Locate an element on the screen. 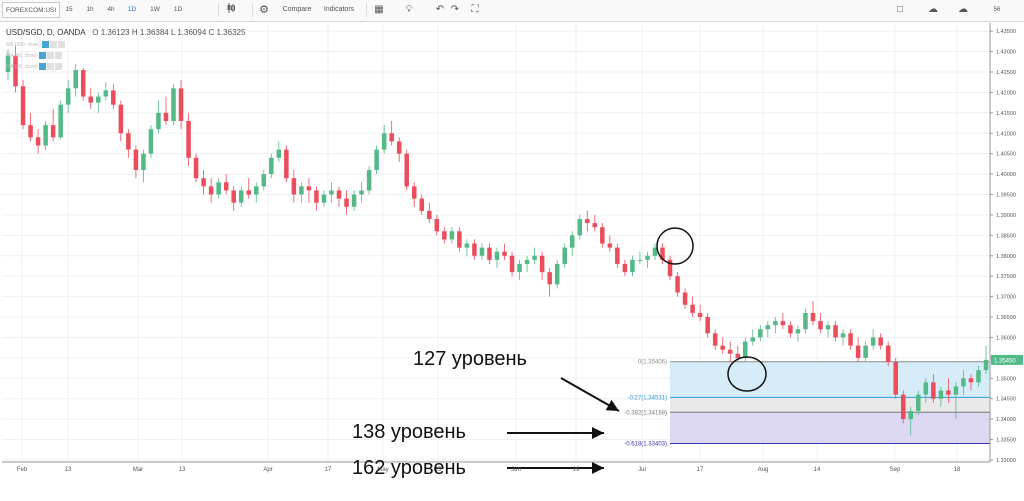 The image size is (1024, 501). time-tick-label: Sep is located at coordinates (895, 470).